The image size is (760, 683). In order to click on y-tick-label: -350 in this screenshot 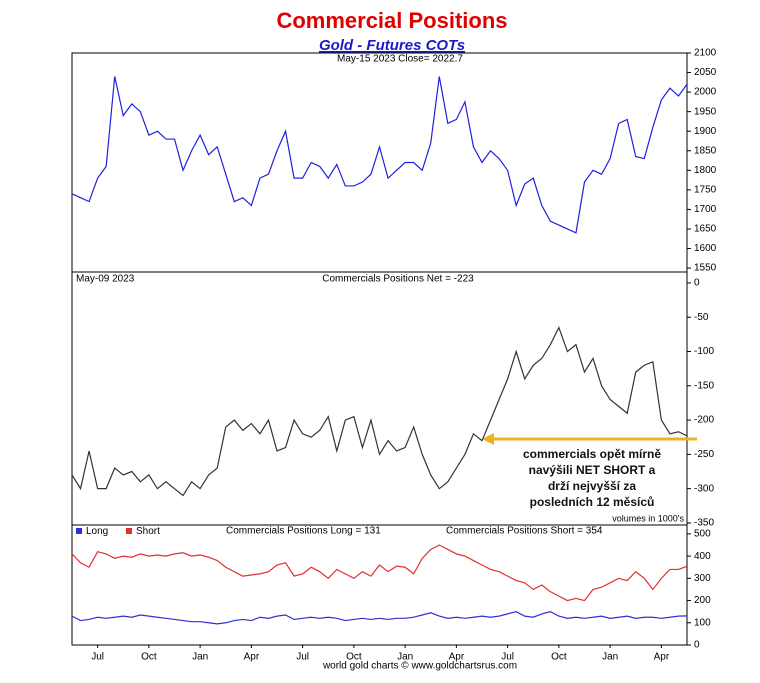, I will do `click(704, 523)`.